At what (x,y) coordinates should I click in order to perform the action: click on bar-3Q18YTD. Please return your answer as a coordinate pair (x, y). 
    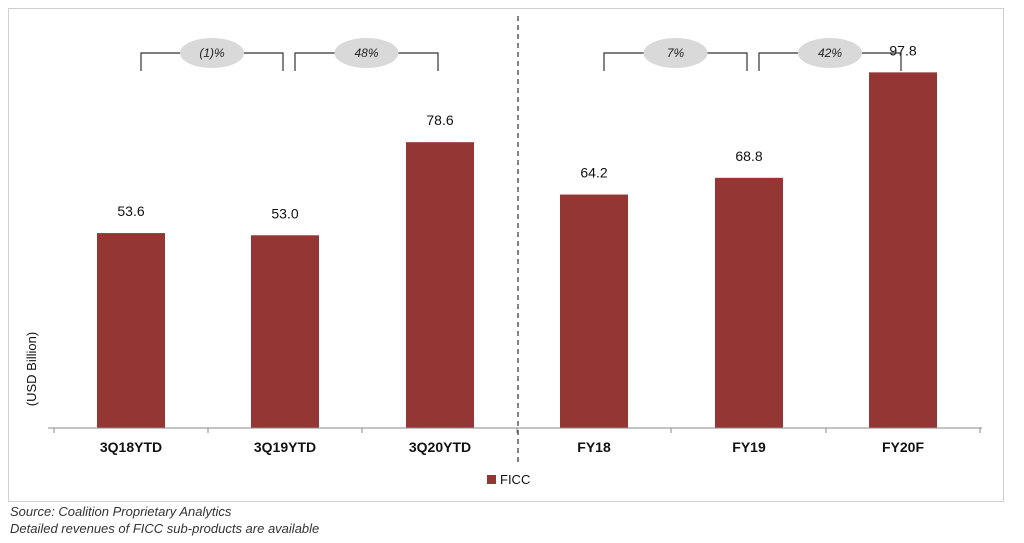
    Looking at the image, I should click on (131, 330).